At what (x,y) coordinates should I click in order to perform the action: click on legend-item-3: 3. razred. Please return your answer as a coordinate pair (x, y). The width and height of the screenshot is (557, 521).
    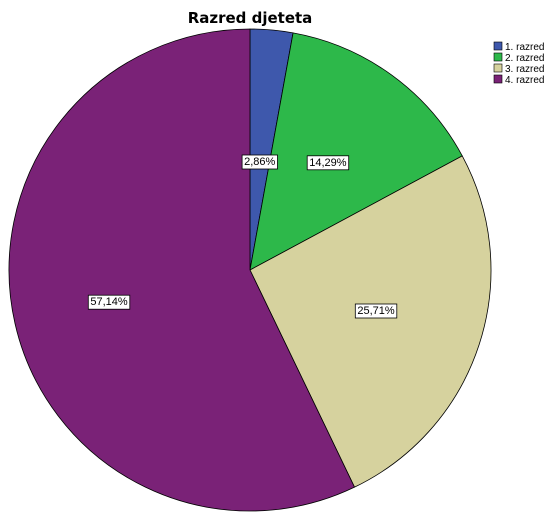
    Looking at the image, I should click on (518, 69).